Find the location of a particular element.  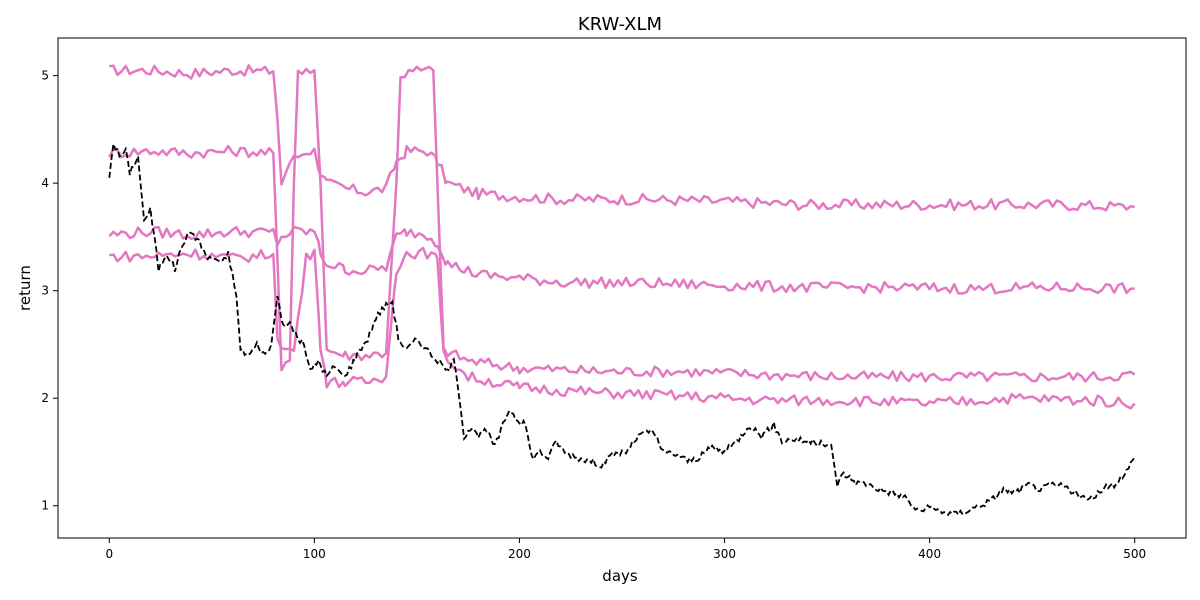

chart-title: KRW-XLM is located at coordinates (620, 24).